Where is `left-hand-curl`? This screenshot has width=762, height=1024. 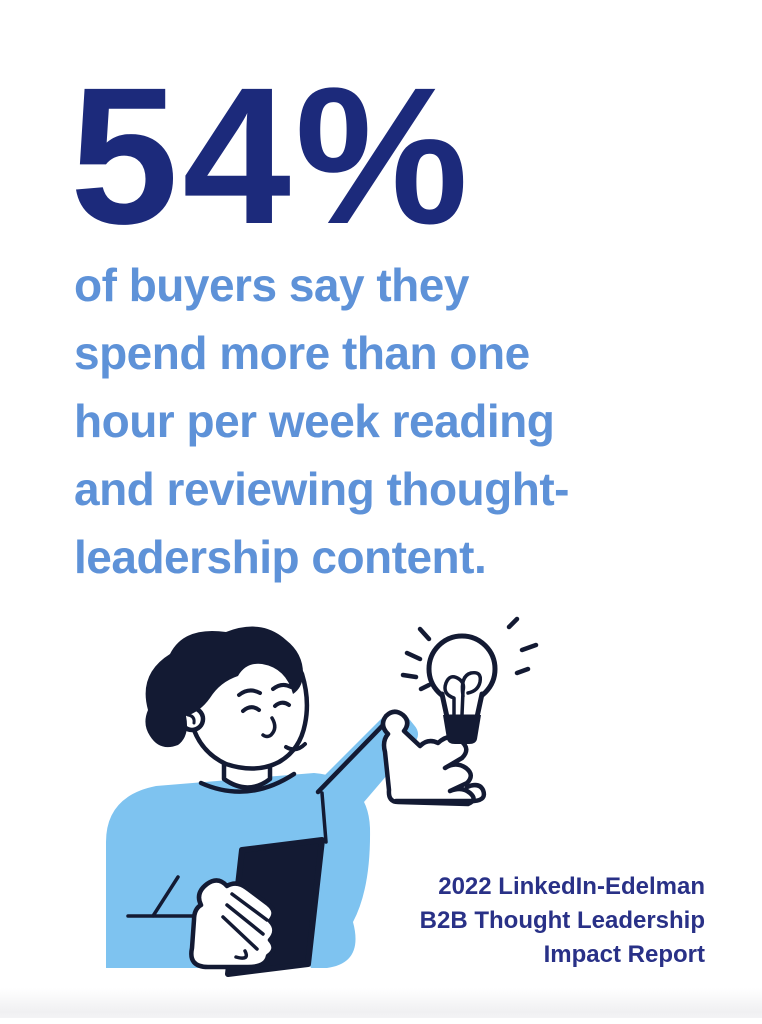 left-hand-curl is located at coordinates (241, 954).